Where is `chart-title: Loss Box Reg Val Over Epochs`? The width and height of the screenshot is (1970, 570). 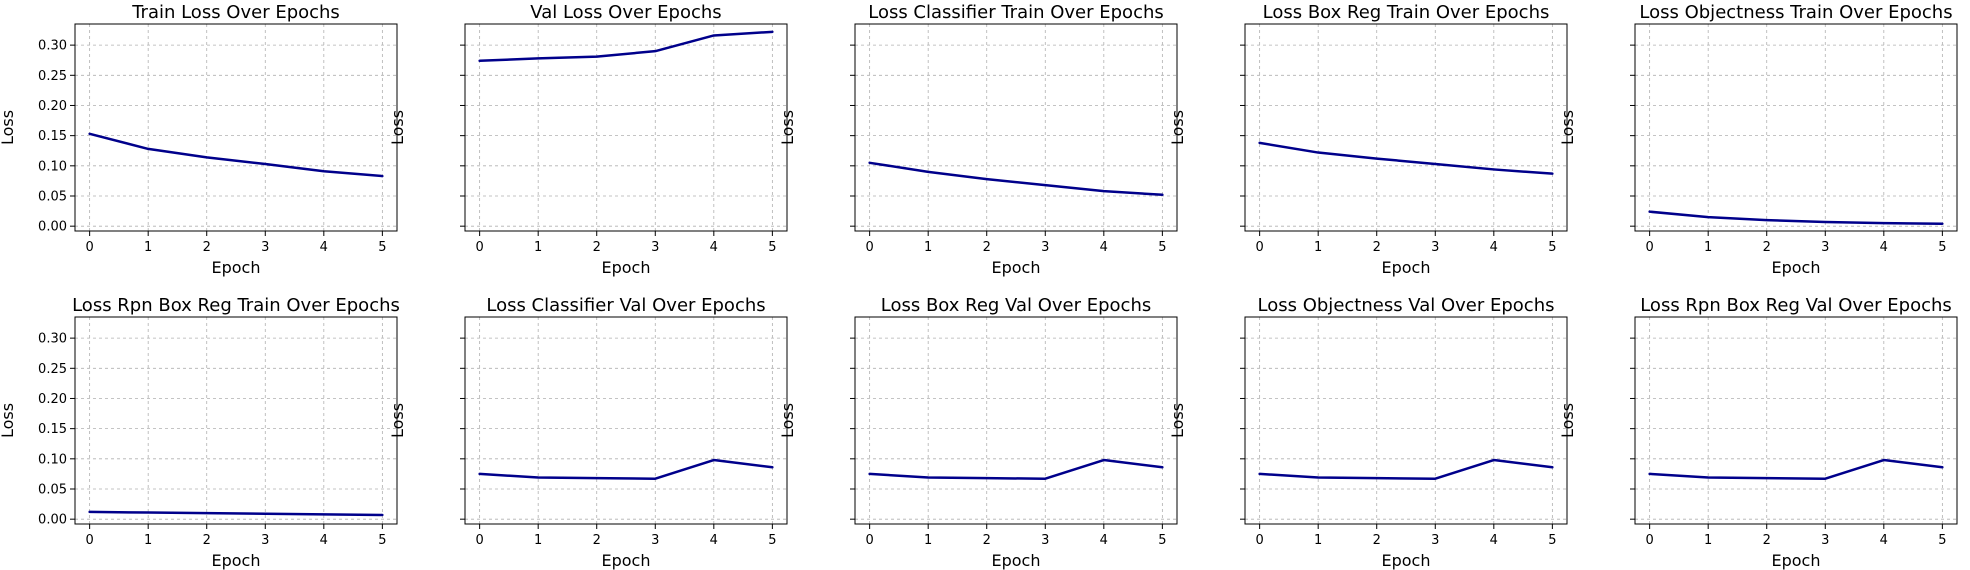
chart-title: Loss Box Reg Val Over Epochs is located at coordinates (1016, 305).